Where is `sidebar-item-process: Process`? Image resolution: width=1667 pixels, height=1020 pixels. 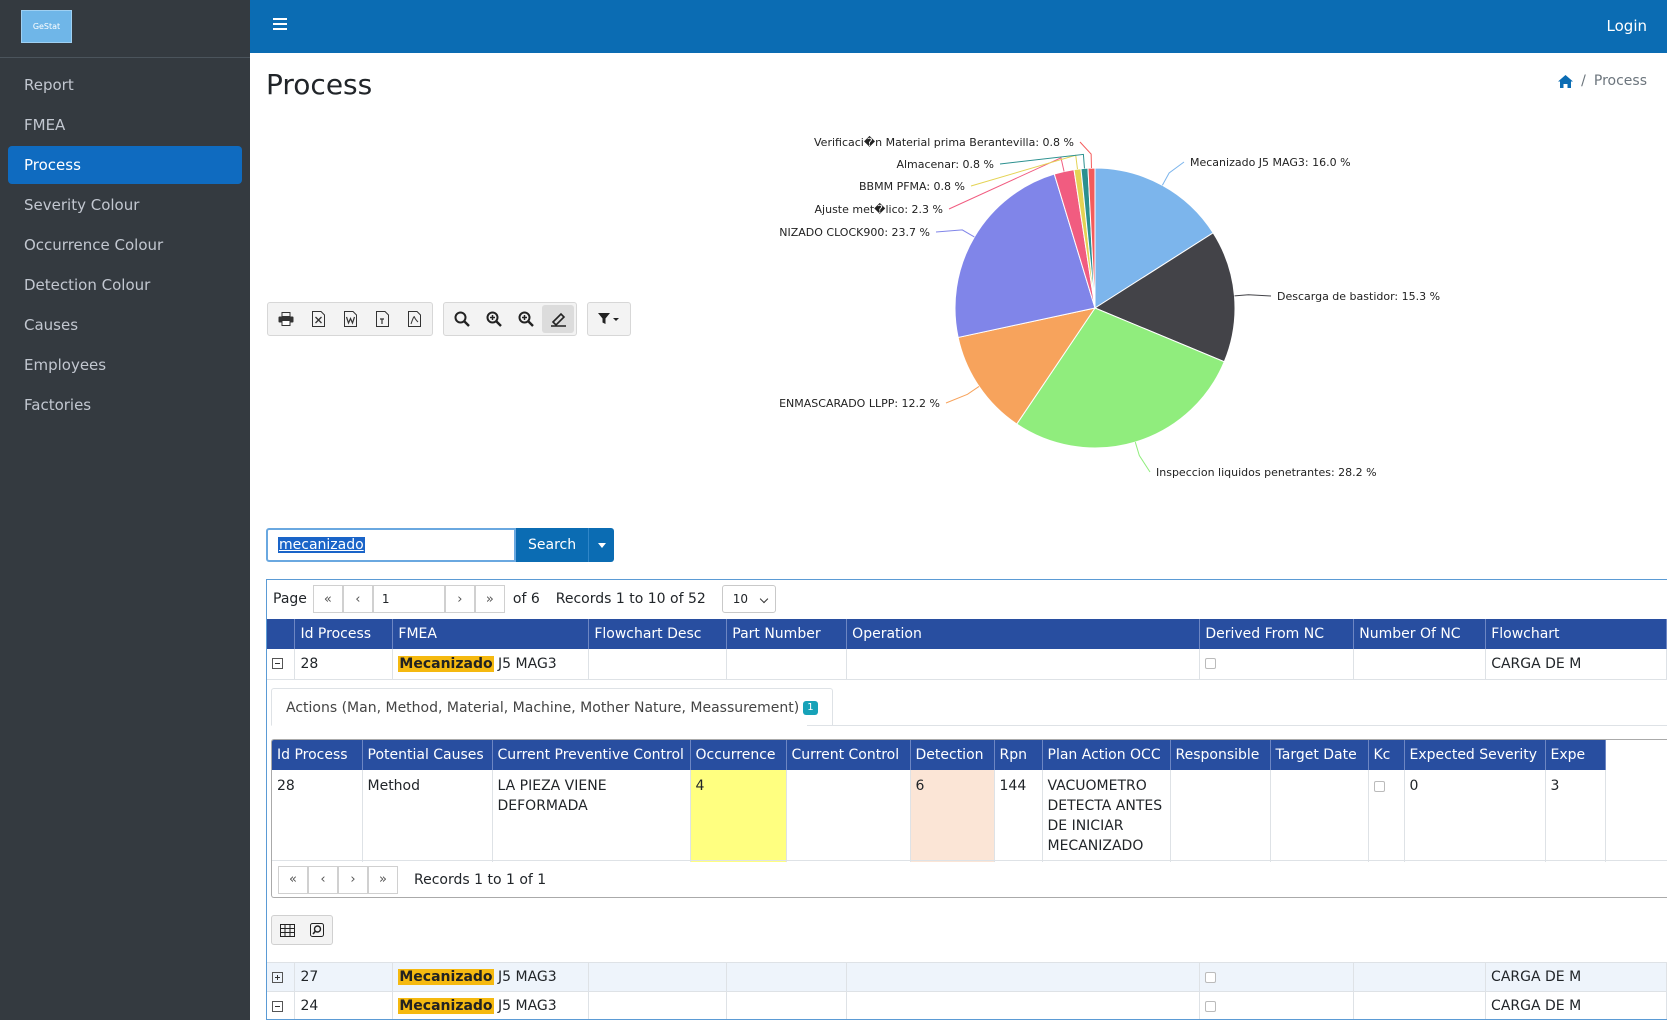
sidebar-item-process: Process is located at coordinates (125, 165).